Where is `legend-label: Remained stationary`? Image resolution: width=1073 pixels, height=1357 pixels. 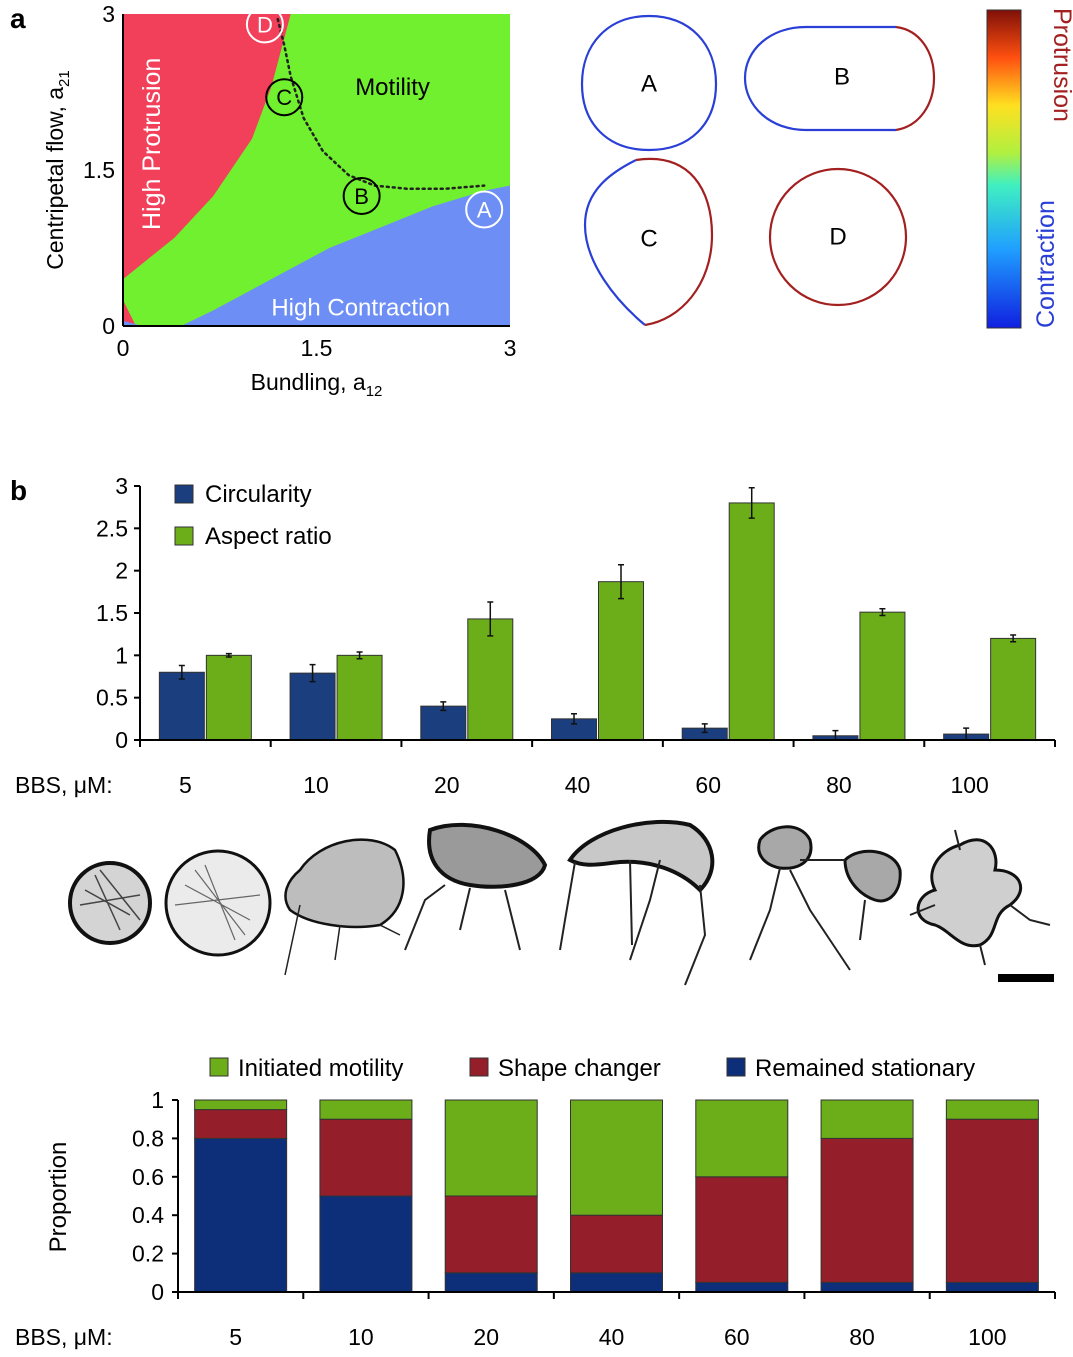 legend-label: Remained stationary is located at coordinates (865, 1068).